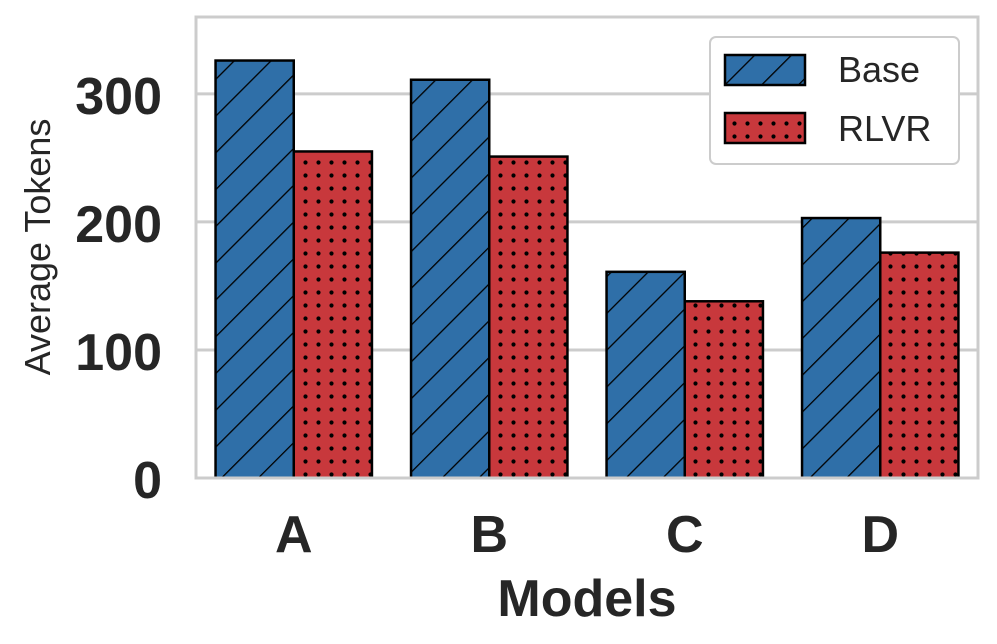  I want to click on legend-swatch-rlvr, so click(765, 128).